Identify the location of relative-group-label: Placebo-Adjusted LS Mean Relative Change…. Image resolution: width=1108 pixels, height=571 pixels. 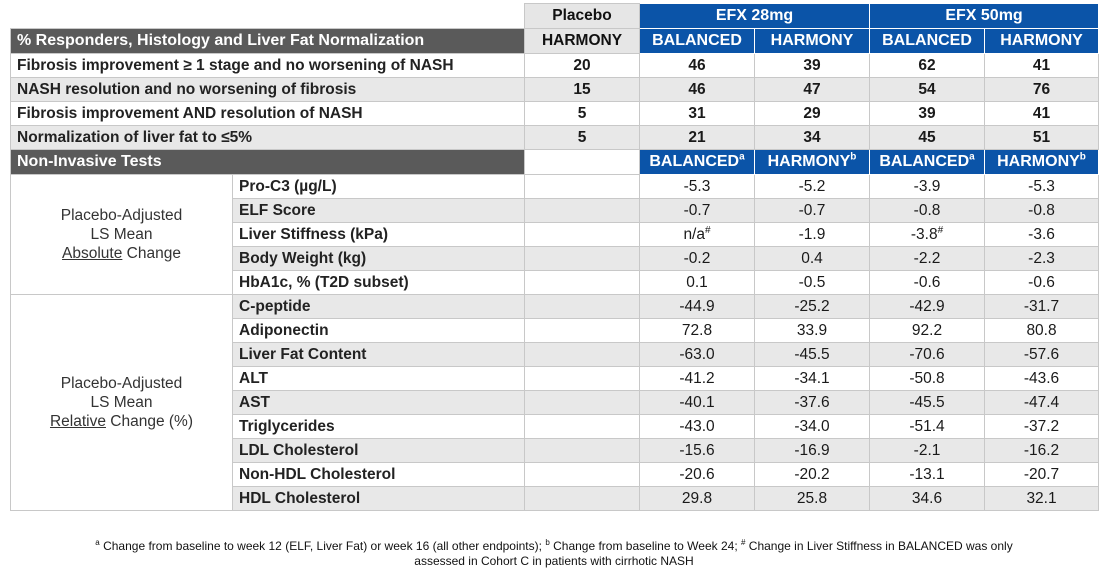
(121, 402).